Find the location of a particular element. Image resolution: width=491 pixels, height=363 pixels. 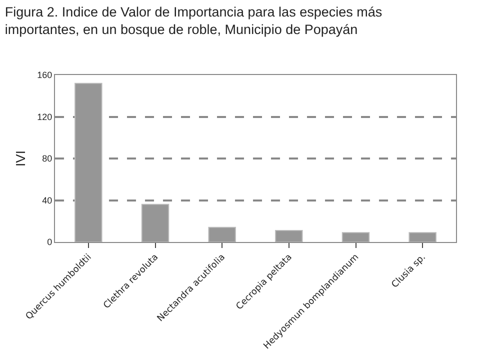

y-tick-label: 120 is located at coordinates (44, 117).